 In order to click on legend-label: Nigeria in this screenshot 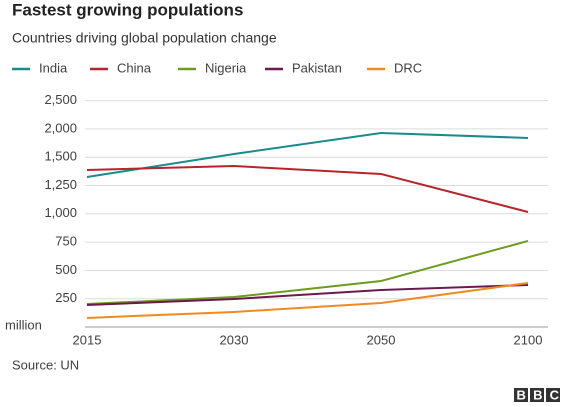, I will do `click(226, 67)`.